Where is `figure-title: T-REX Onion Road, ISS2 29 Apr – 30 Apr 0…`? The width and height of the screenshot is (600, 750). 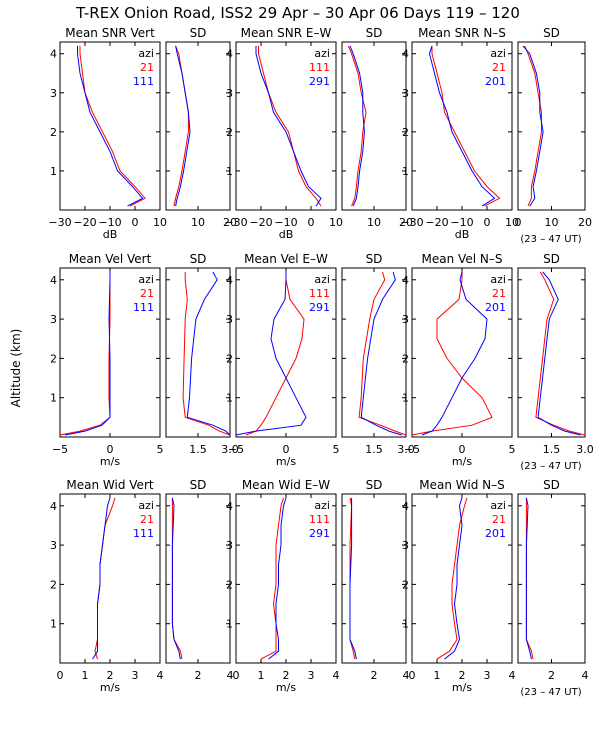
figure-title: T-REX Onion Road, ISS2 29 Apr – 30 Apr 0… is located at coordinates (297, 13).